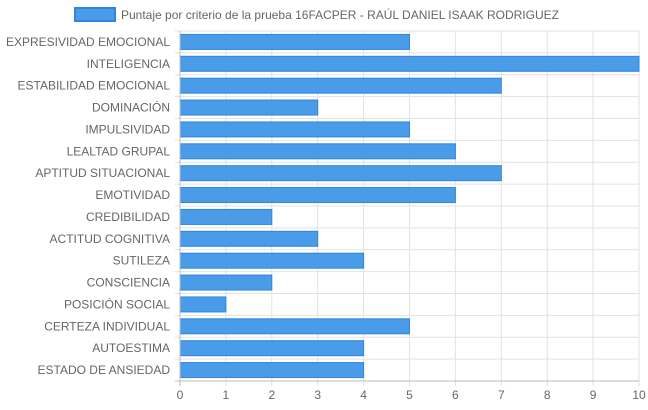  What do you see at coordinates (294, 41) in the screenshot?
I see `bar-expresividad-emocional` at bounding box center [294, 41].